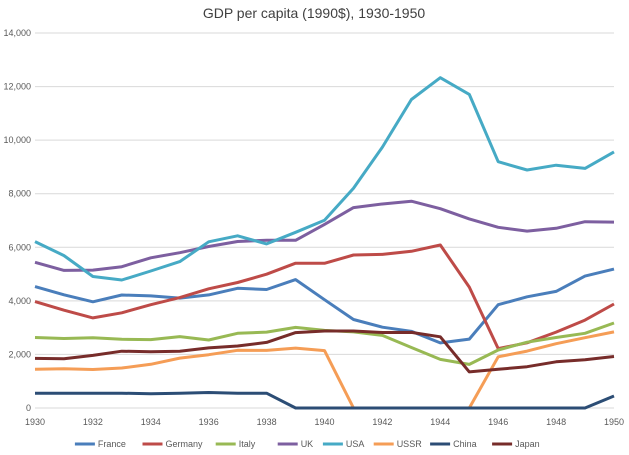 This screenshot has width=629, height=455. I want to click on y-tick-label: 12,000, so click(17, 87).